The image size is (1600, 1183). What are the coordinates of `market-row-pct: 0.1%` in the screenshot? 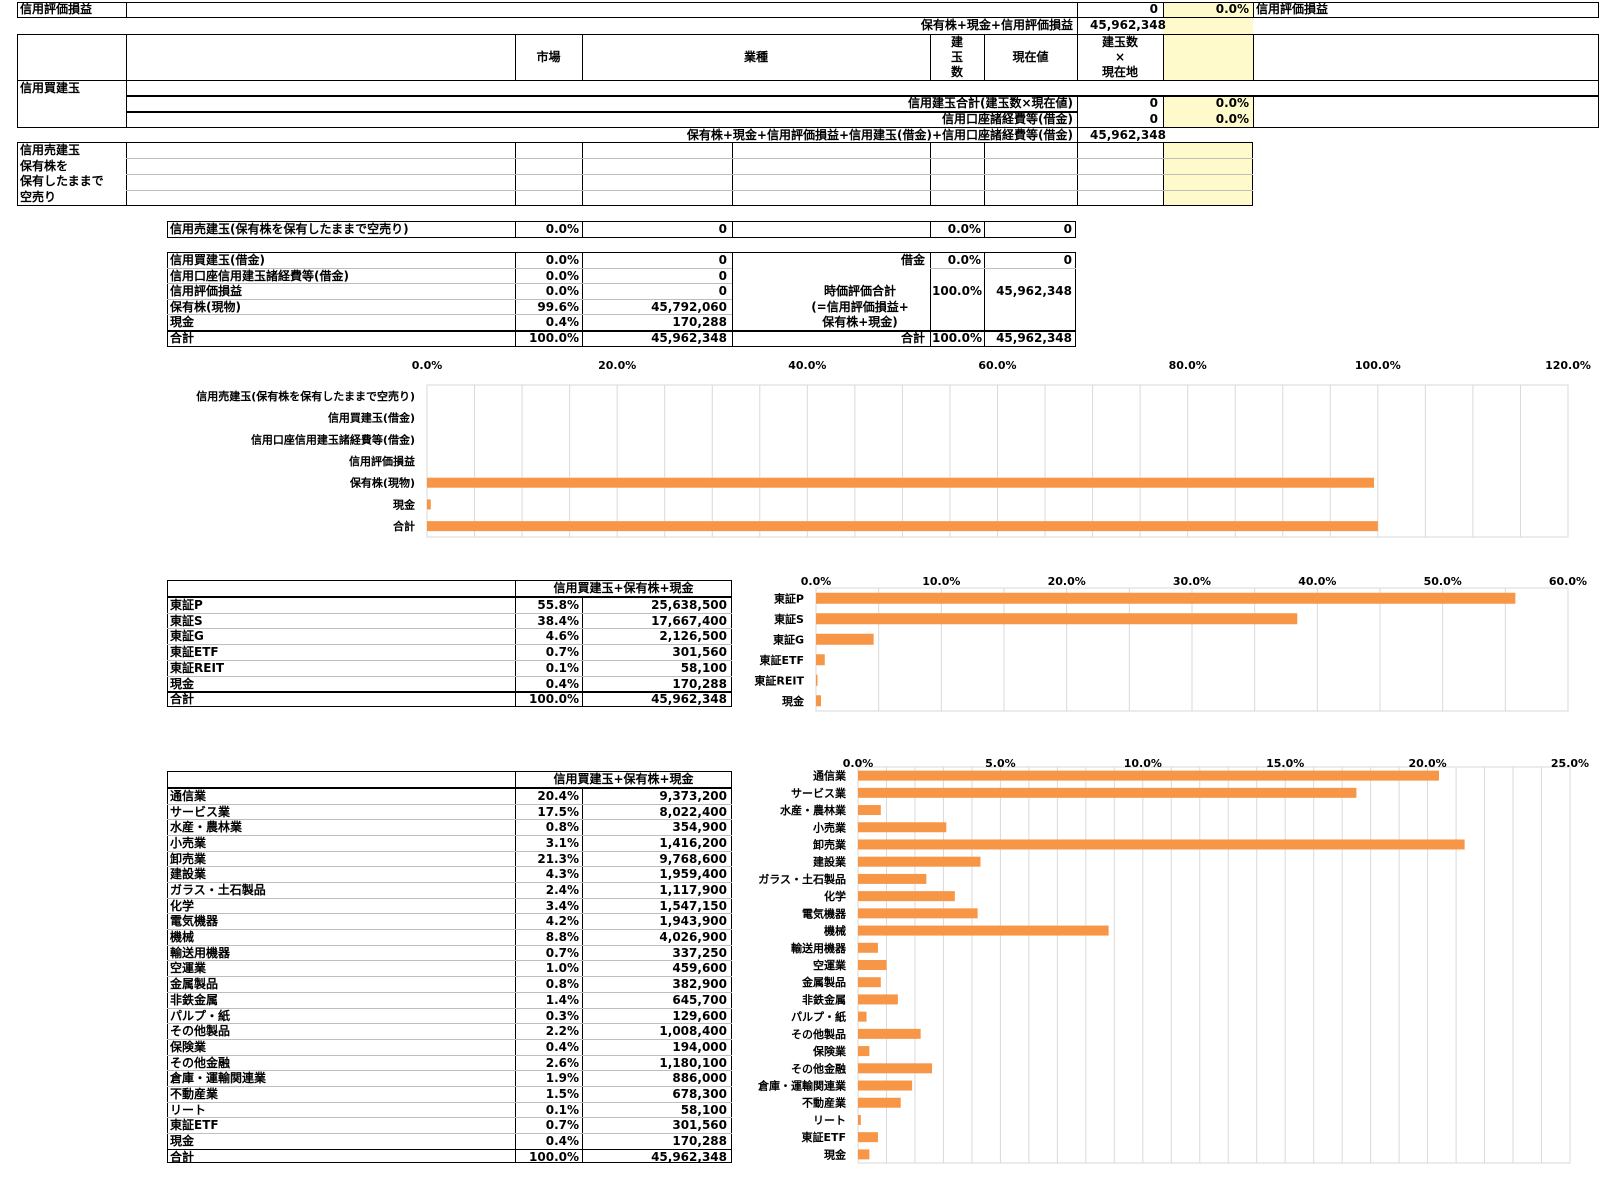 It's located at (562, 667).